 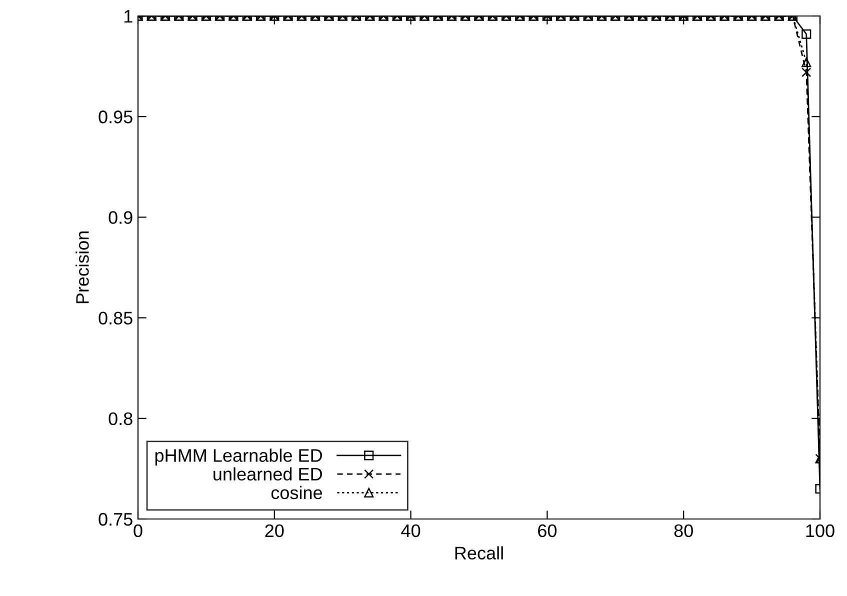 What do you see at coordinates (115, 318) in the screenshot?
I see `y-tick-label: 0.85` at bounding box center [115, 318].